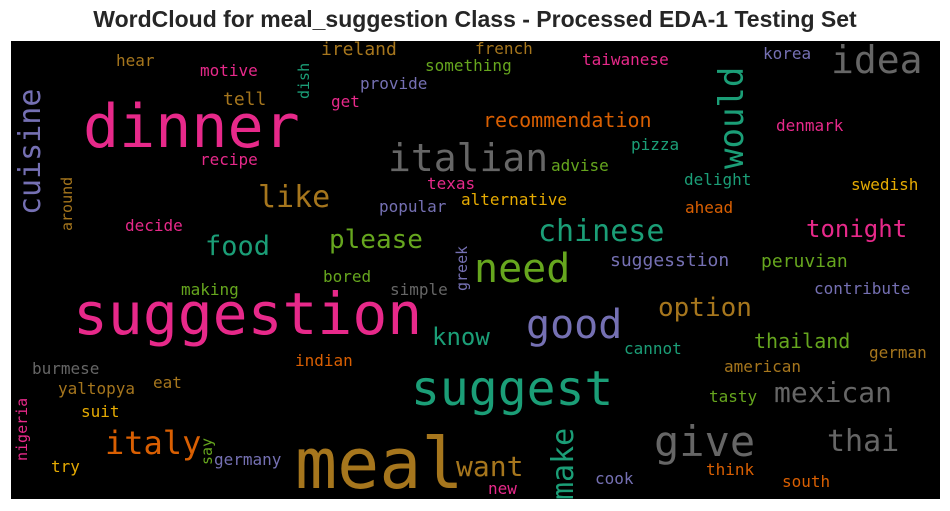  Describe the element at coordinates (718, 179) in the screenshot. I see `word-delight: delight` at that location.